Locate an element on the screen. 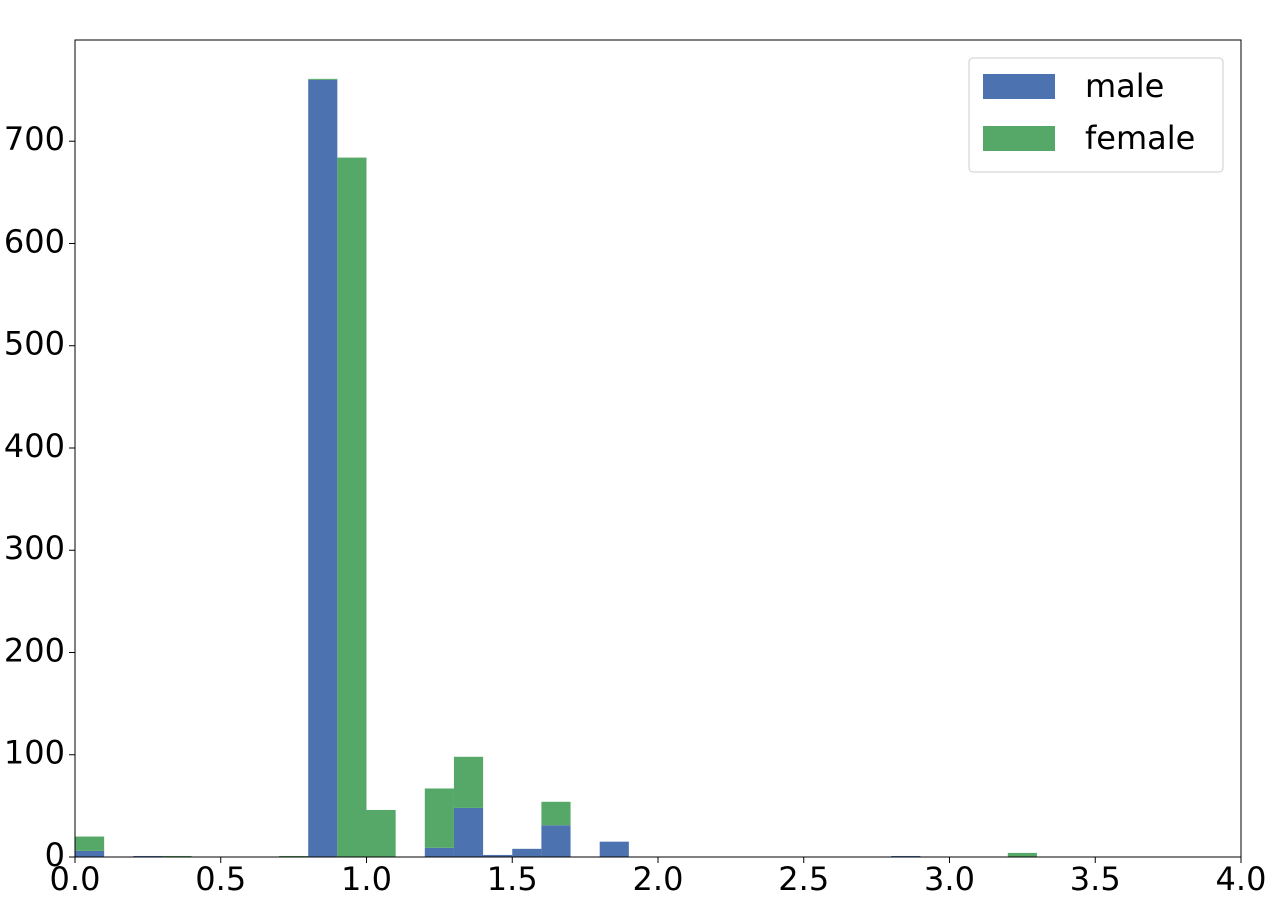 The image size is (1280, 921). legend: male female is located at coordinates (1096, 115).